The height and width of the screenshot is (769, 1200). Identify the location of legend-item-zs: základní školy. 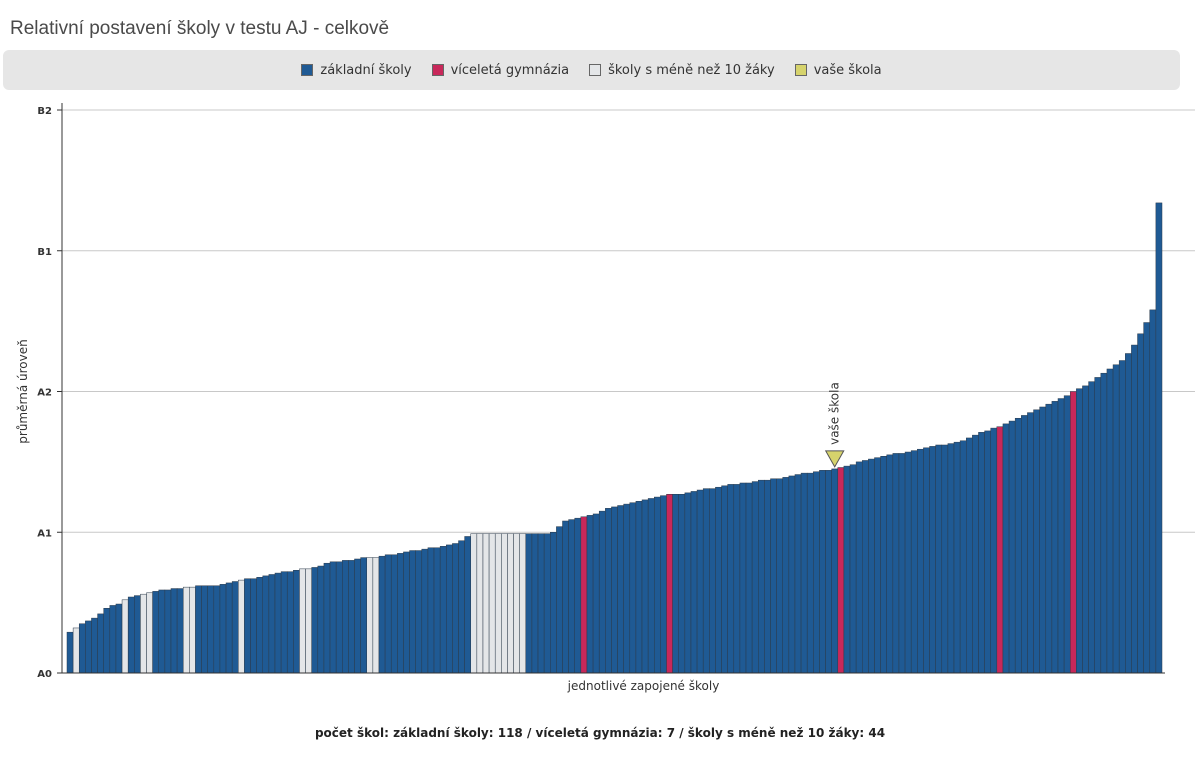
(356, 70).